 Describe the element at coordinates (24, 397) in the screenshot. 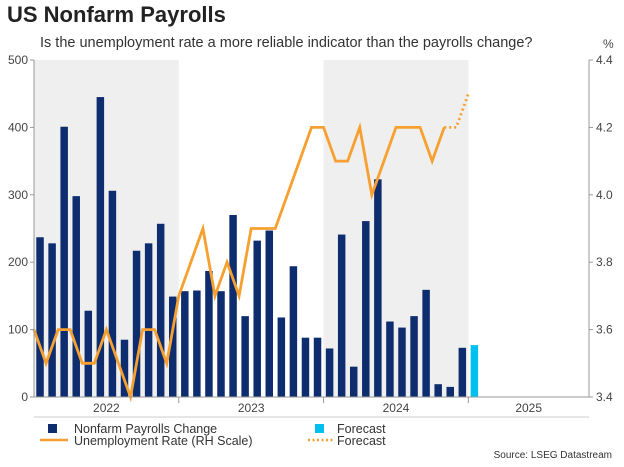

I see `left-tick-label: 0` at that location.